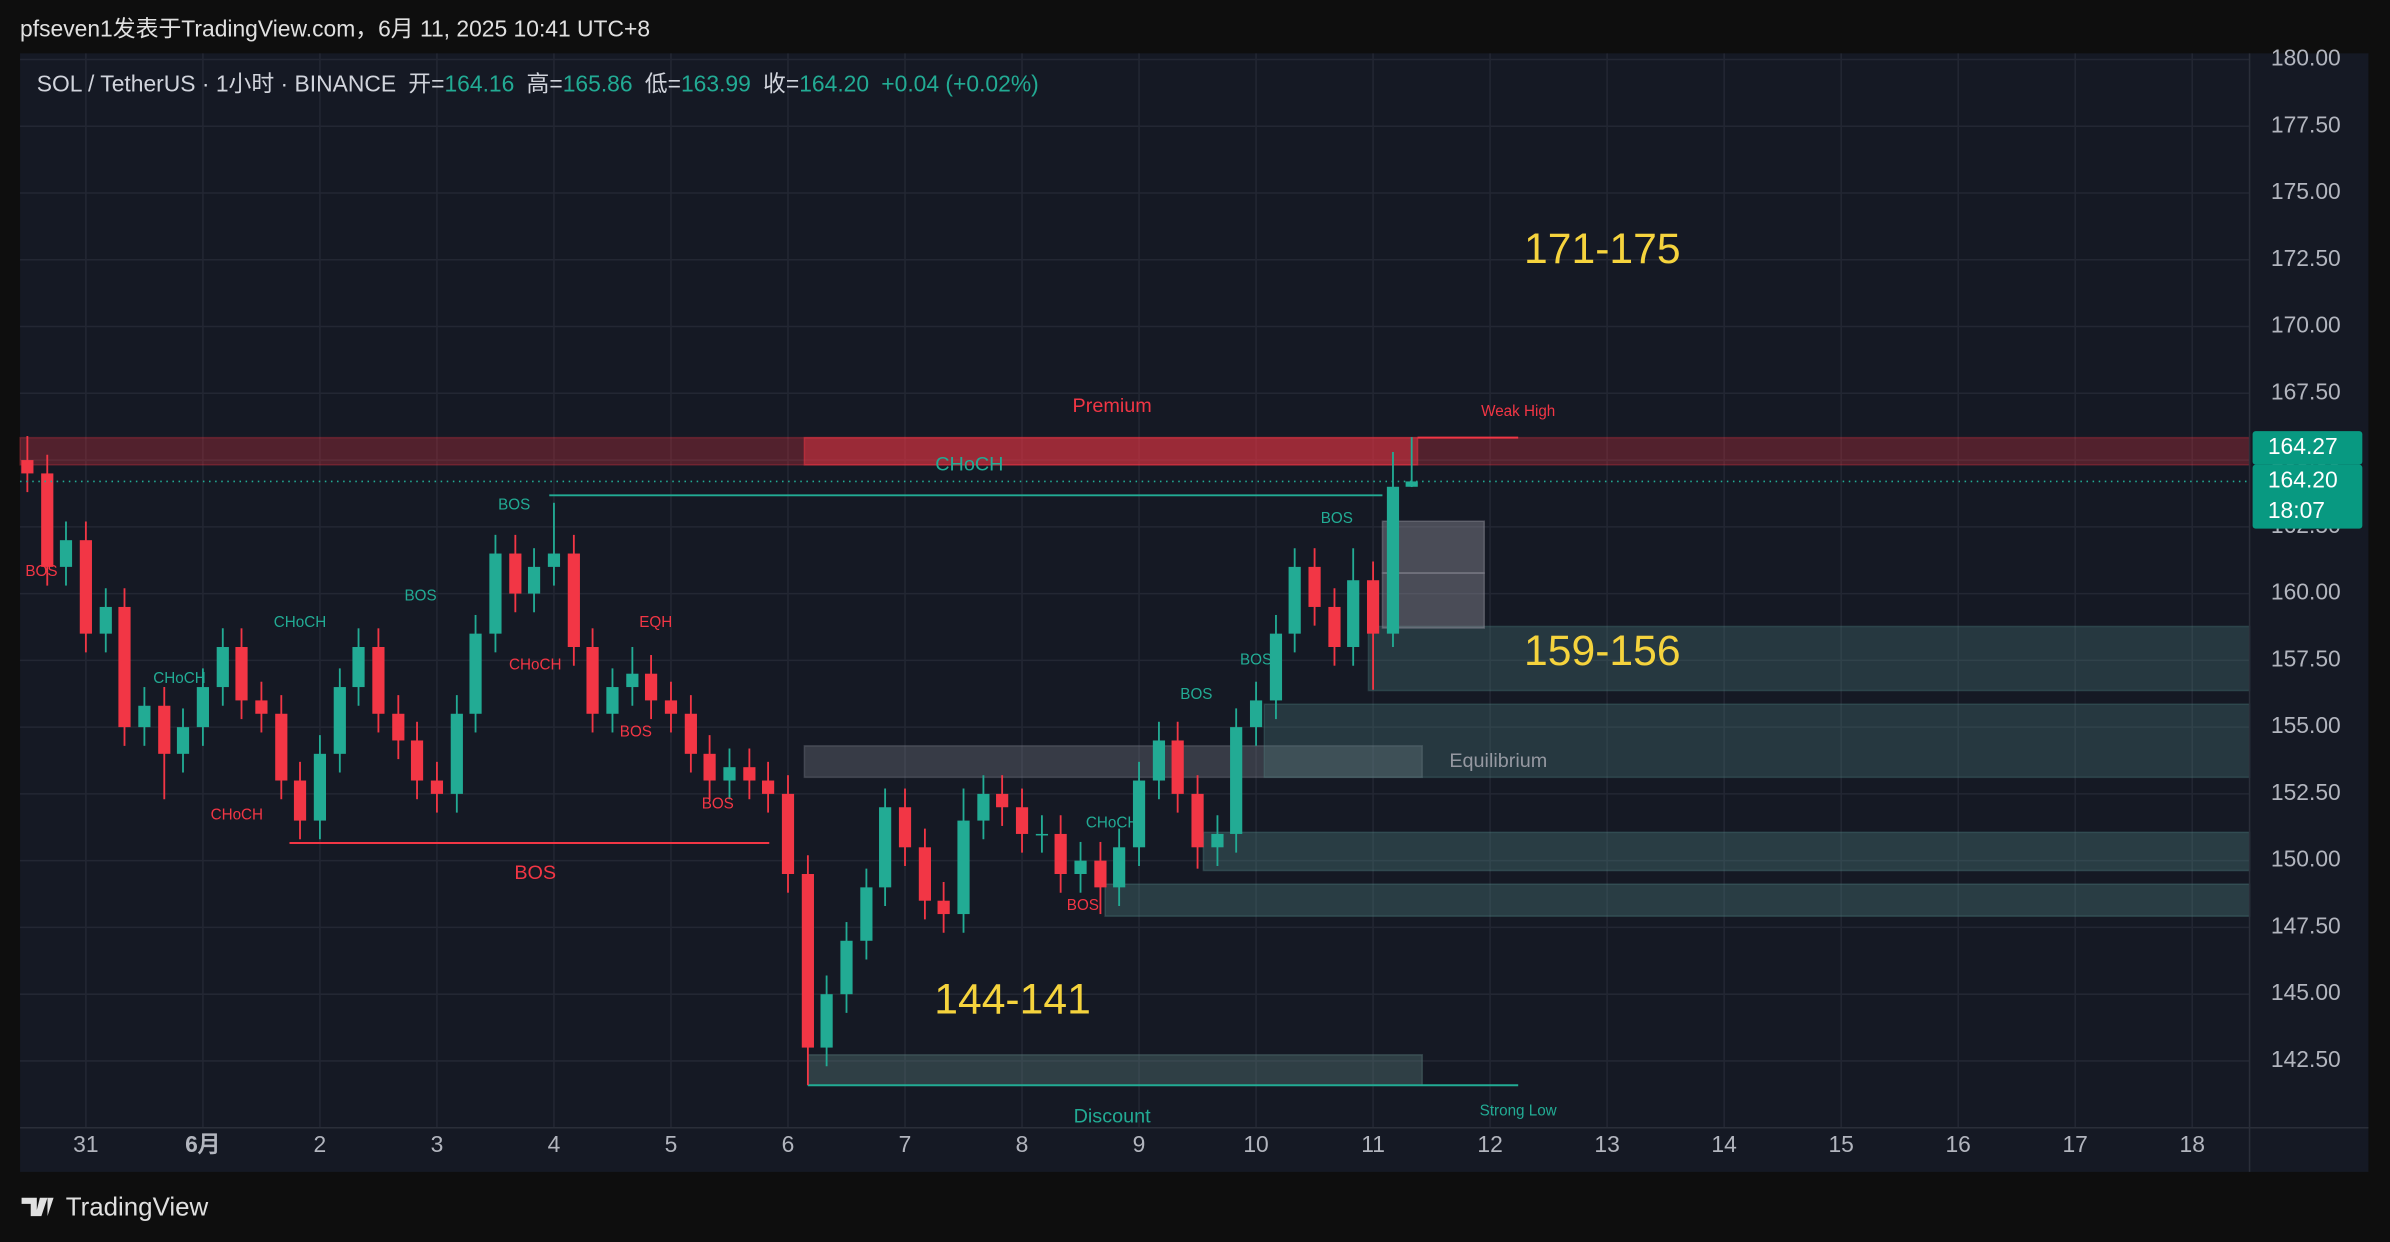  What do you see at coordinates (1602, 651) in the screenshot?
I see `annotation: 159-156` at bounding box center [1602, 651].